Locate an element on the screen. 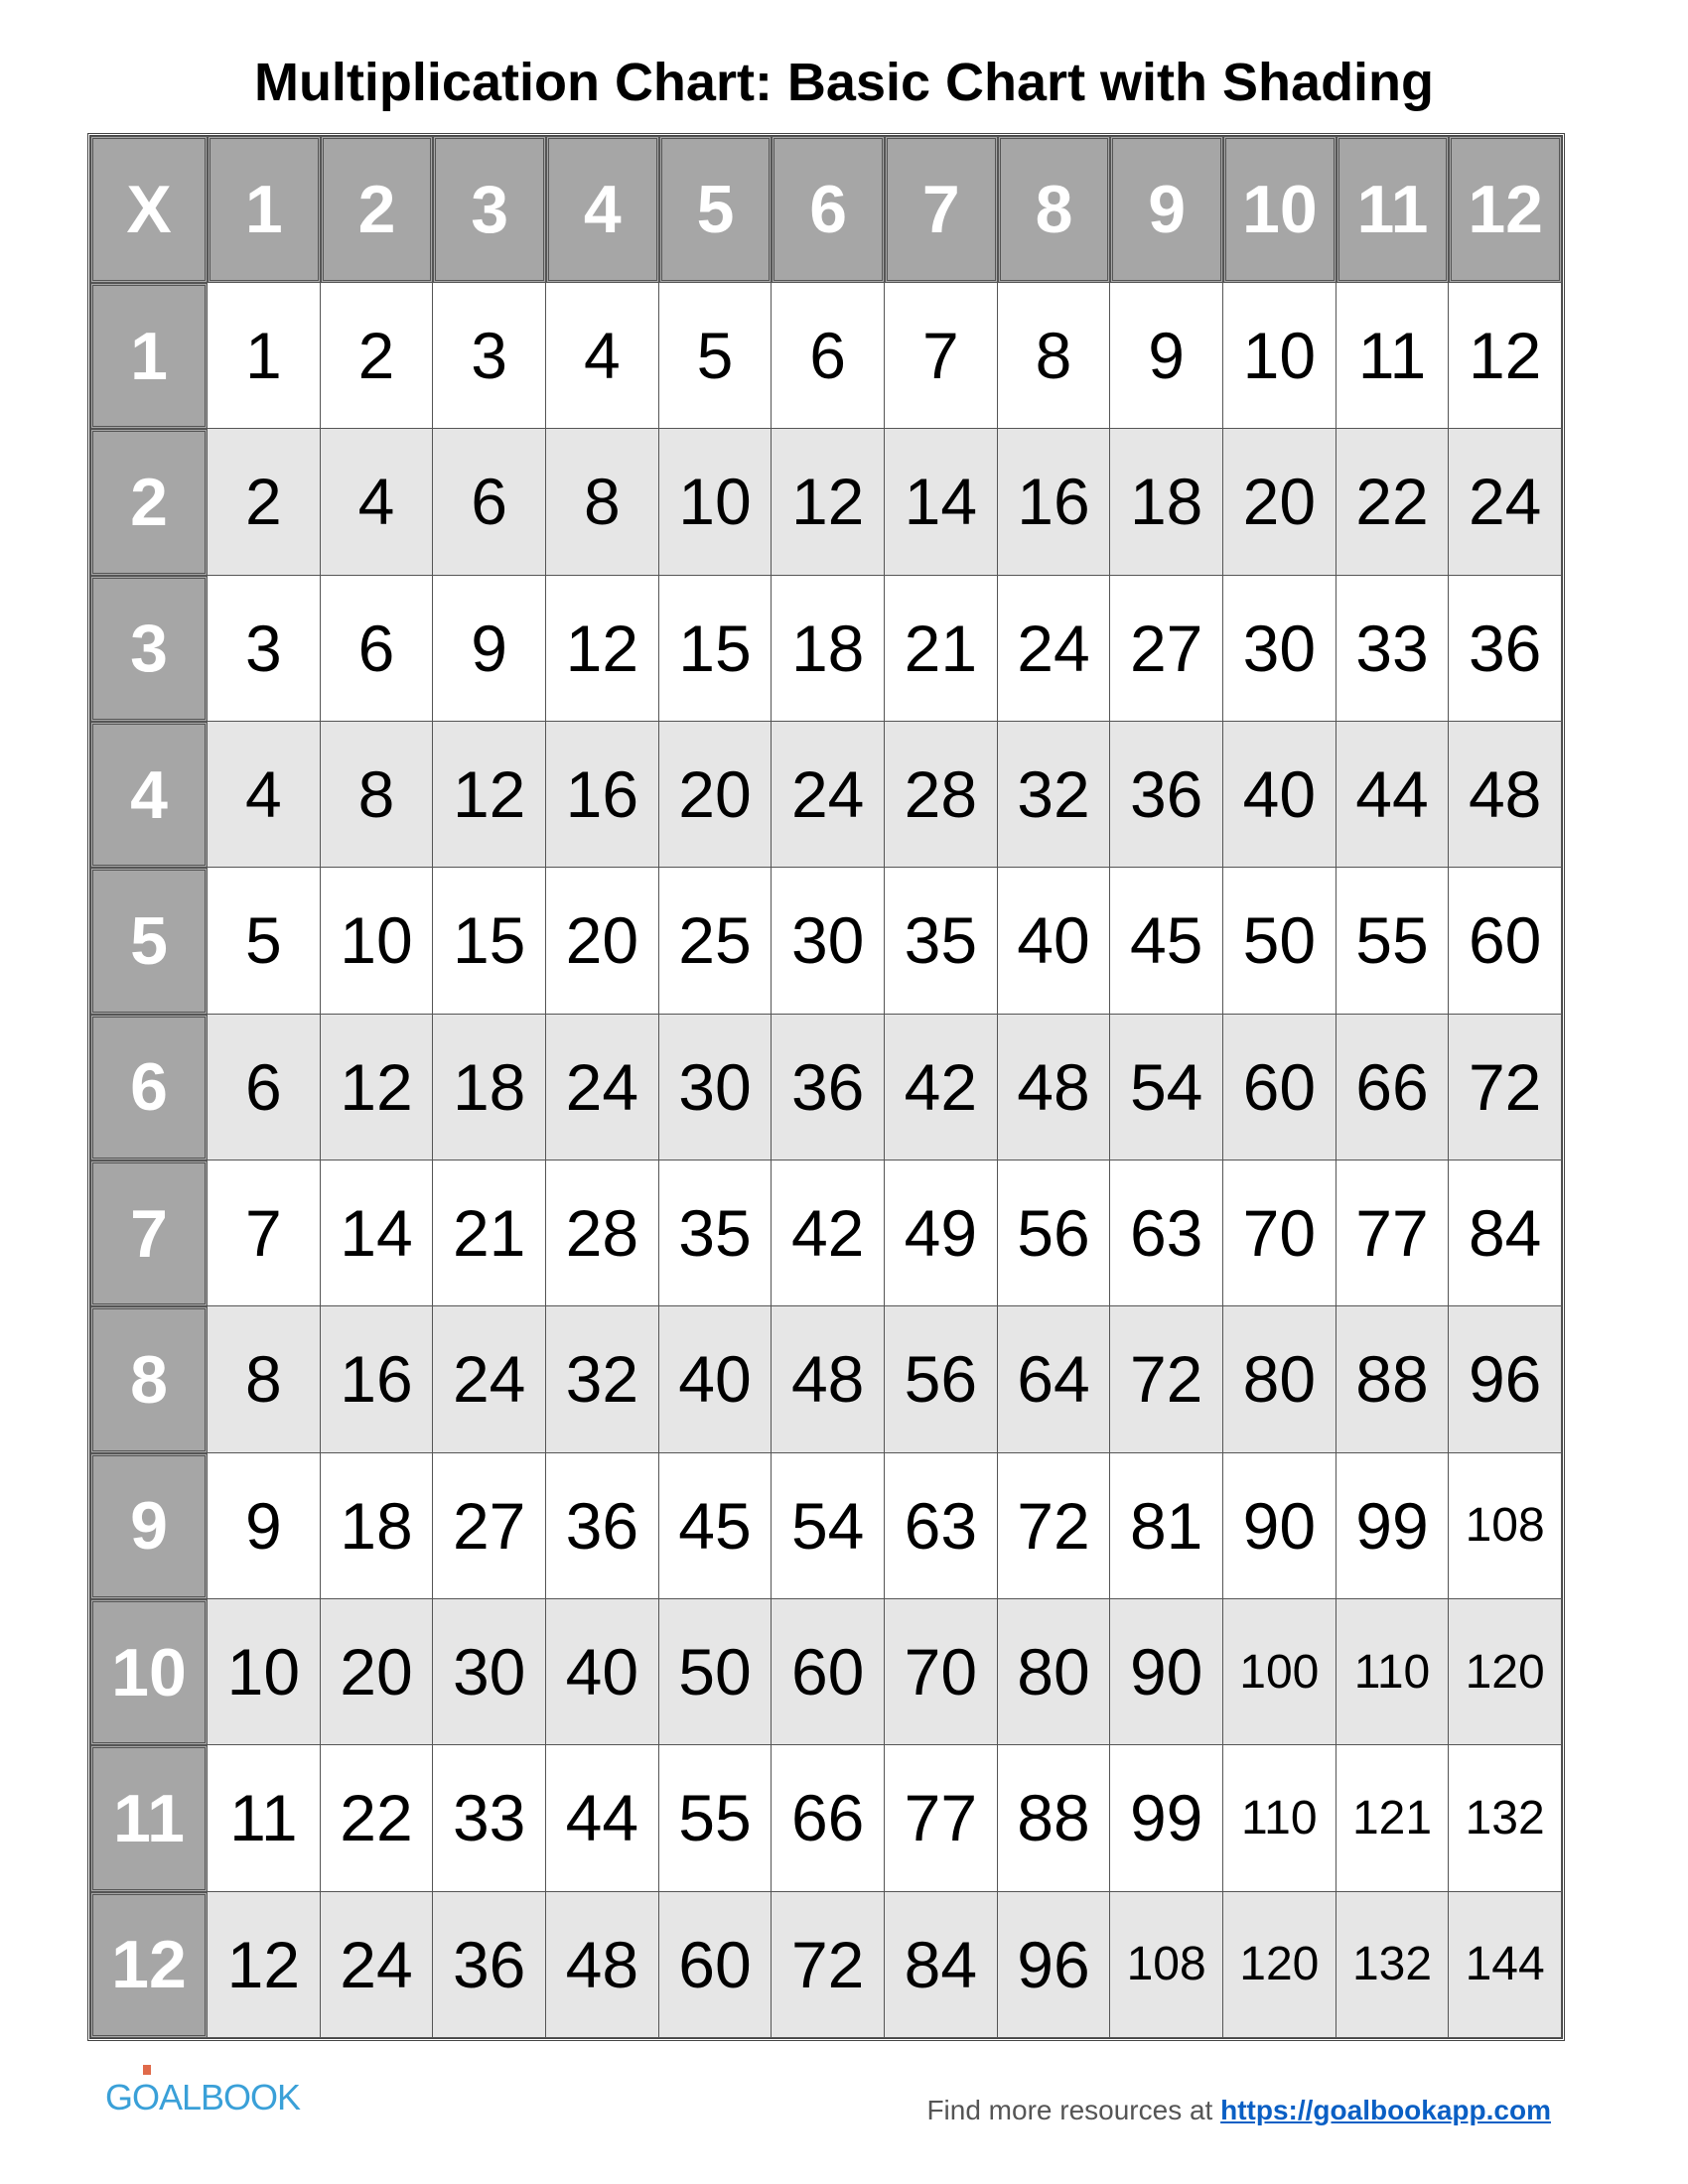 The height and width of the screenshot is (2184, 1688). column-header: 1 is located at coordinates (264, 209).